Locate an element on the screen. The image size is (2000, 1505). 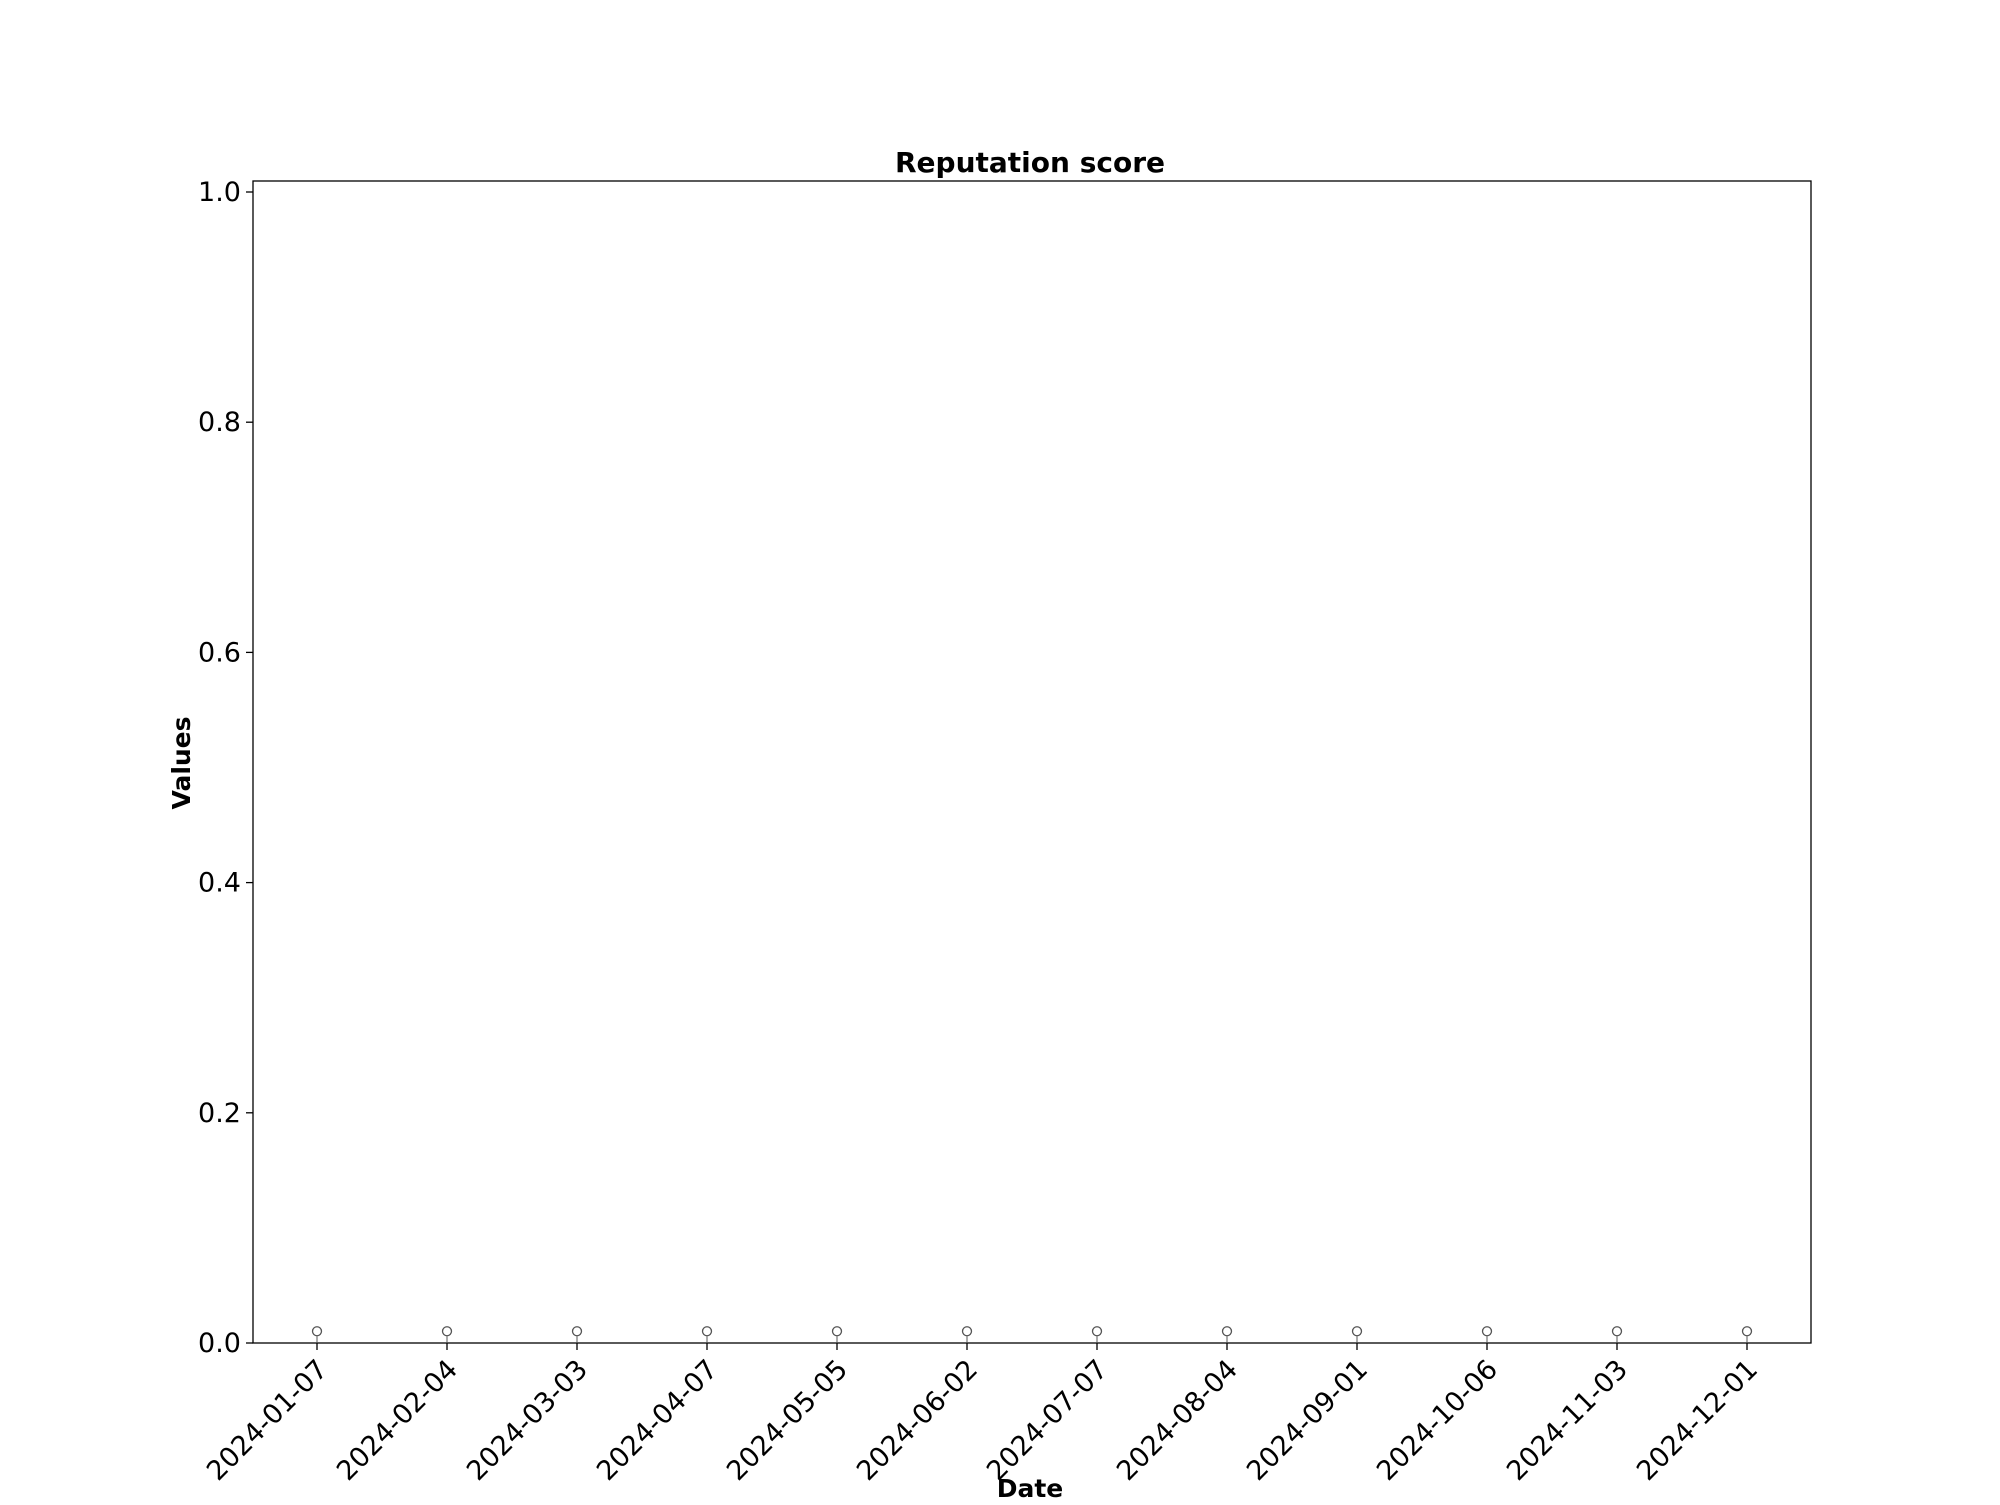
x-tick-label: 2024-12-01 is located at coordinates (1697, 1420).